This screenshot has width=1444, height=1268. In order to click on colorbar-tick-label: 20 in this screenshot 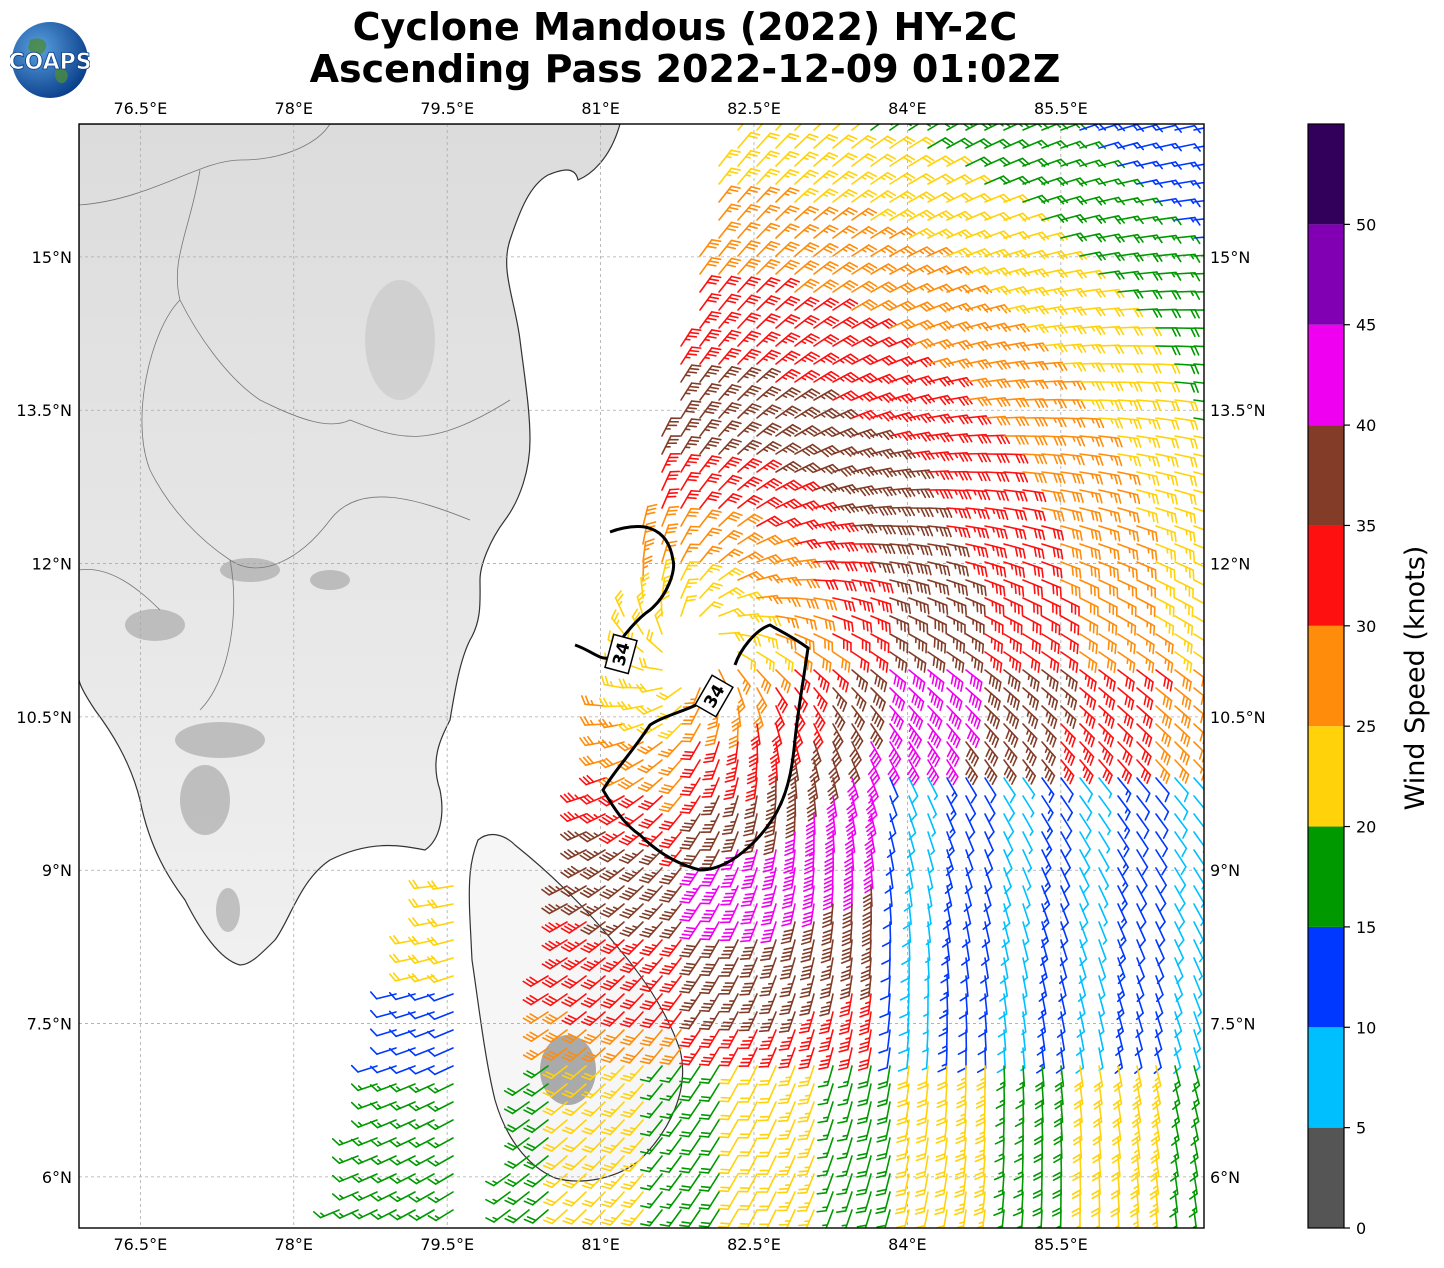, I will do `click(1366, 827)`.